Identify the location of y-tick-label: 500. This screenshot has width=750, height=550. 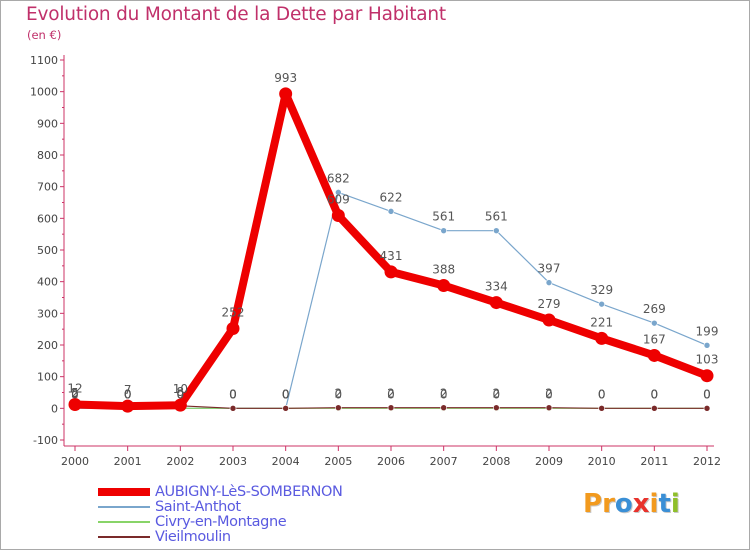
(47, 250).